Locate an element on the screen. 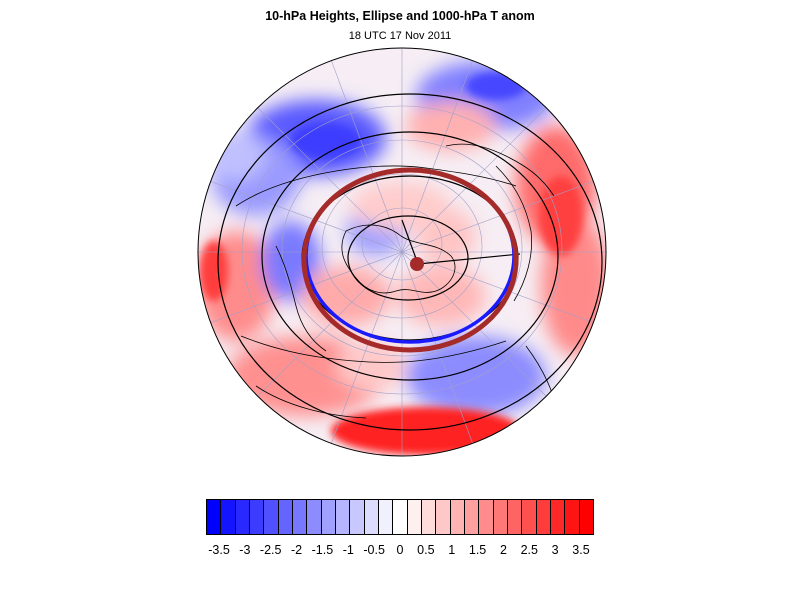  colorbar-tick-label: -3.5 is located at coordinates (219, 550).